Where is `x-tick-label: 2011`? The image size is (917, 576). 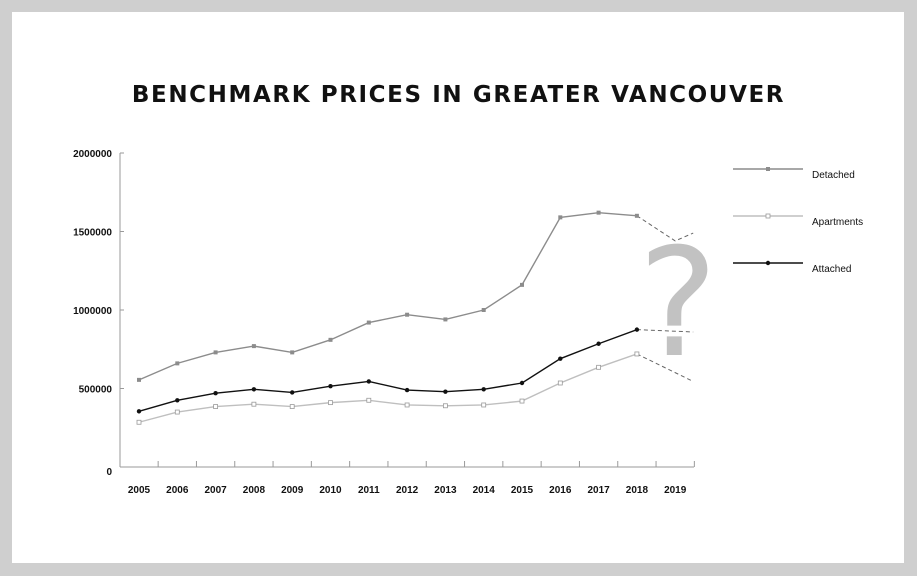
x-tick-label: 2011 is located at coordinates (369, 490).